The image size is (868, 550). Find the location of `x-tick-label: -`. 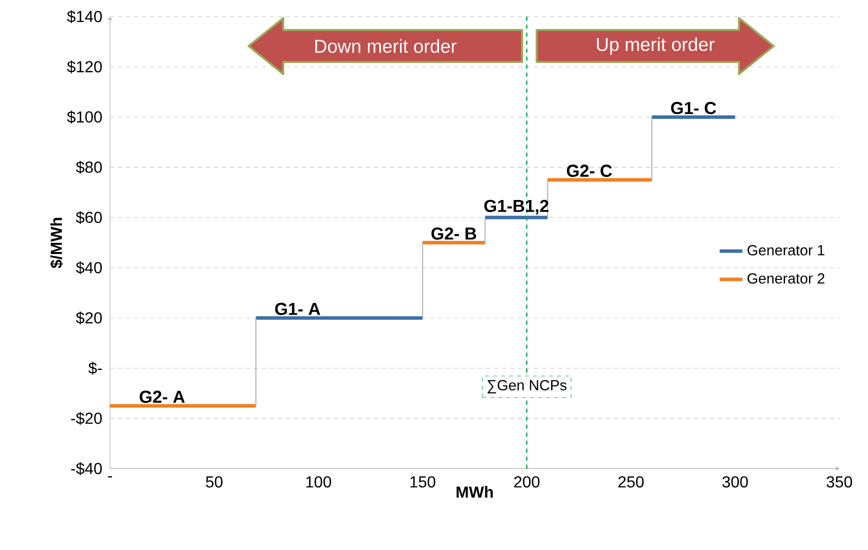

x-tick-label: - is located at coordinates (110, 477).